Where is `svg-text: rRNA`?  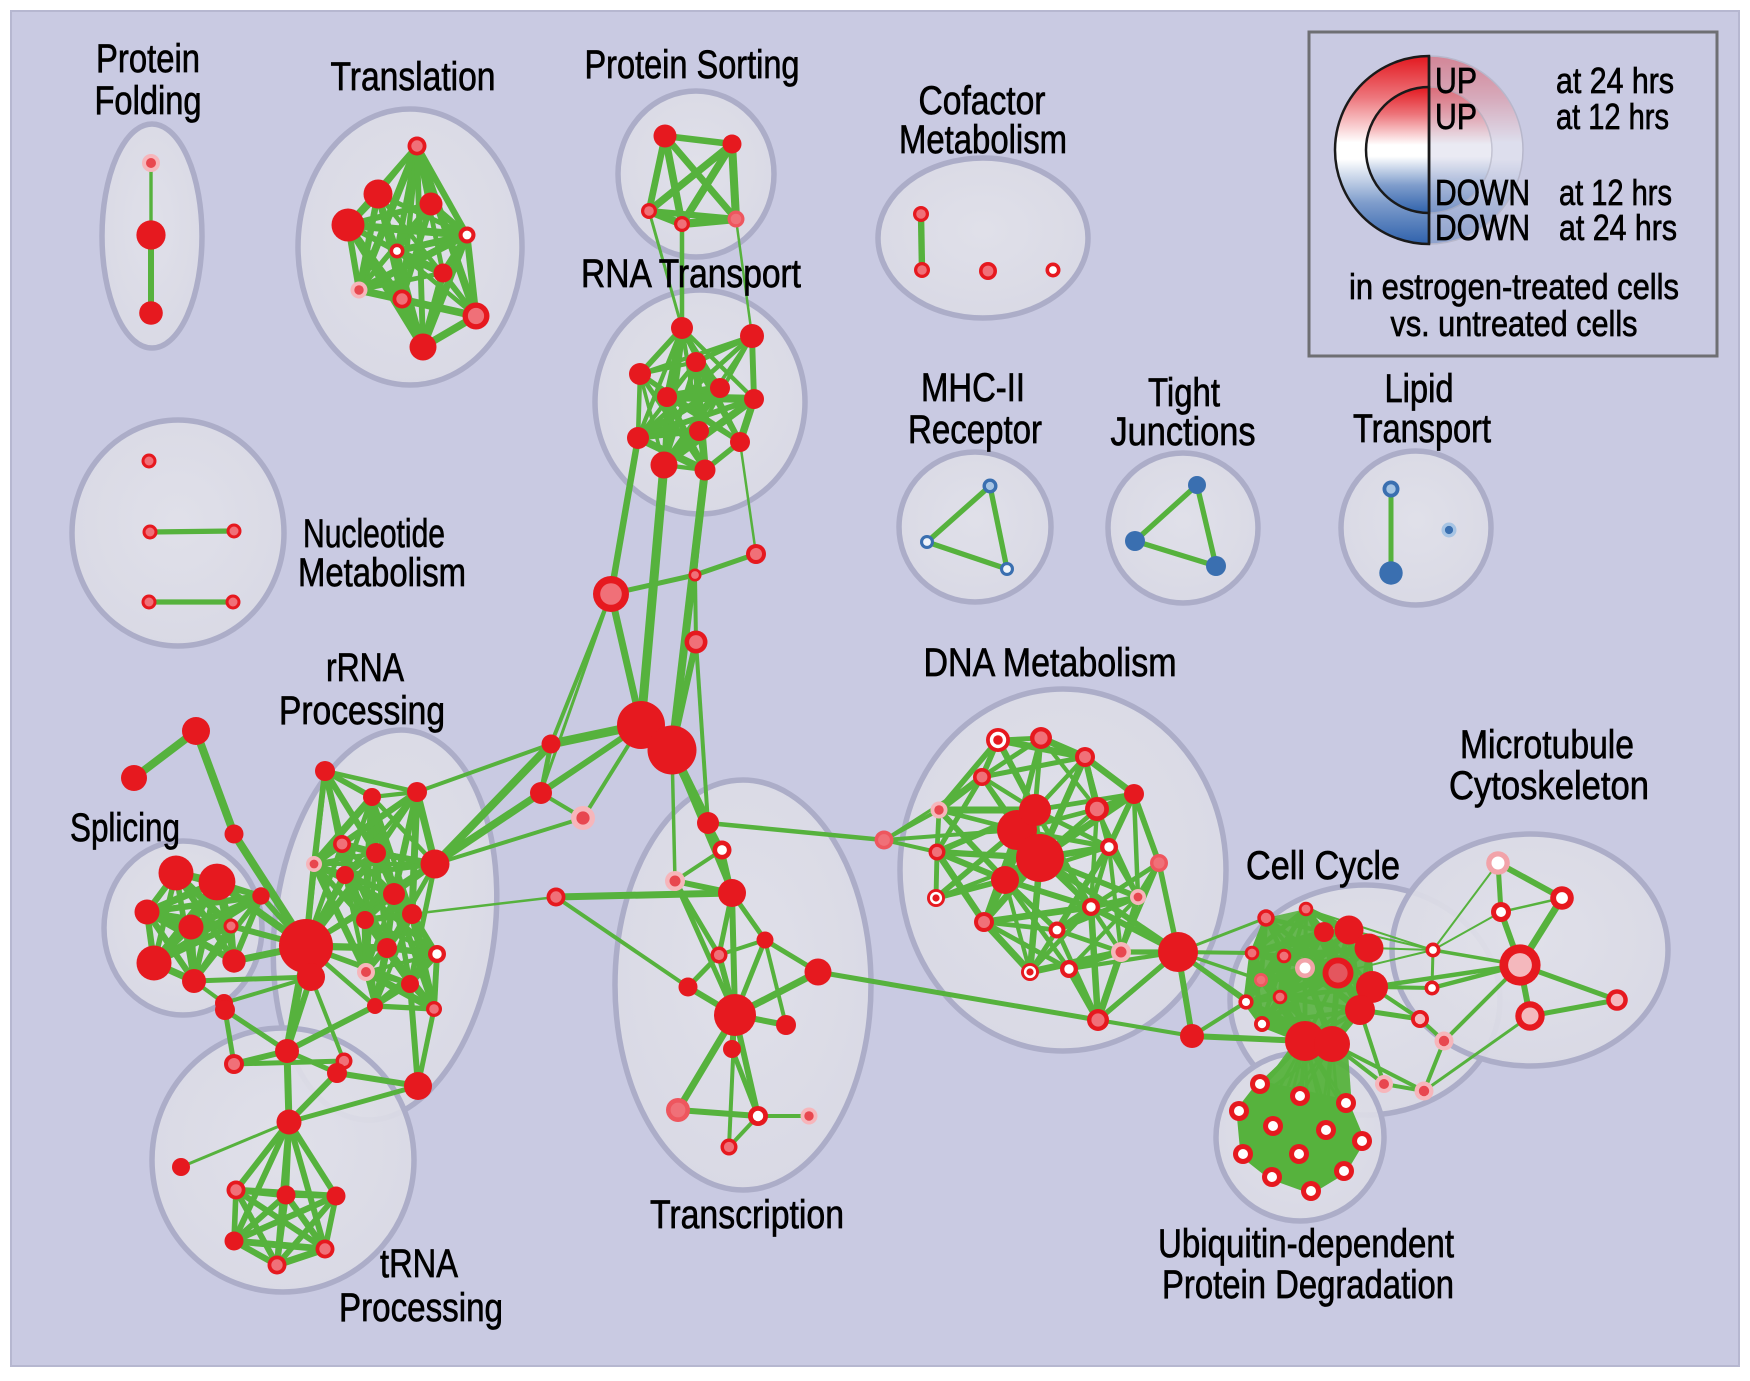
svg-text: rRNA is located at coordinates (365, 668).